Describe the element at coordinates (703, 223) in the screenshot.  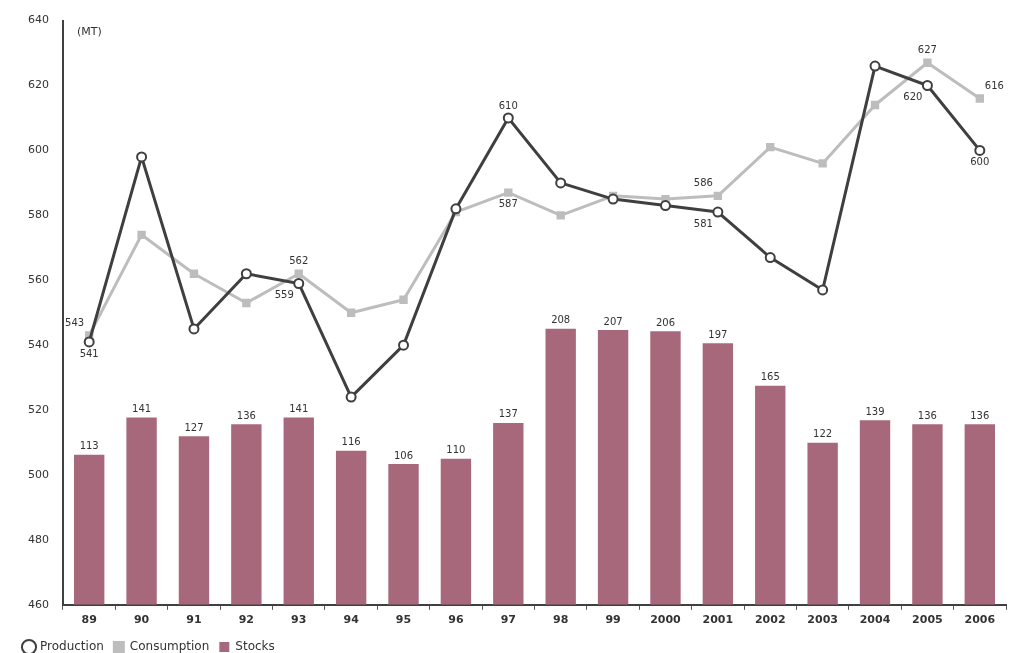
I see `data-label: 581` at that location.